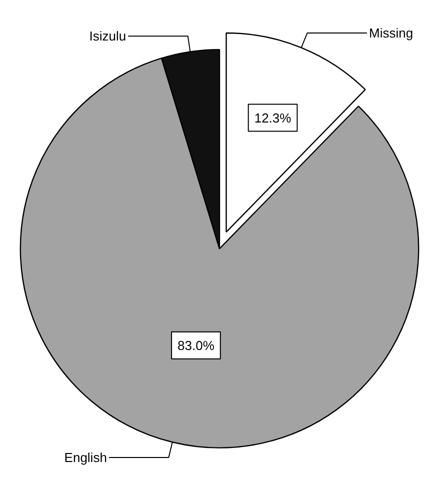 The height and width of the screenshot is (487, 438). Describe the element at coordinates (273, 118) in the screenshot. I see `data-label: 12.3%` at that location.